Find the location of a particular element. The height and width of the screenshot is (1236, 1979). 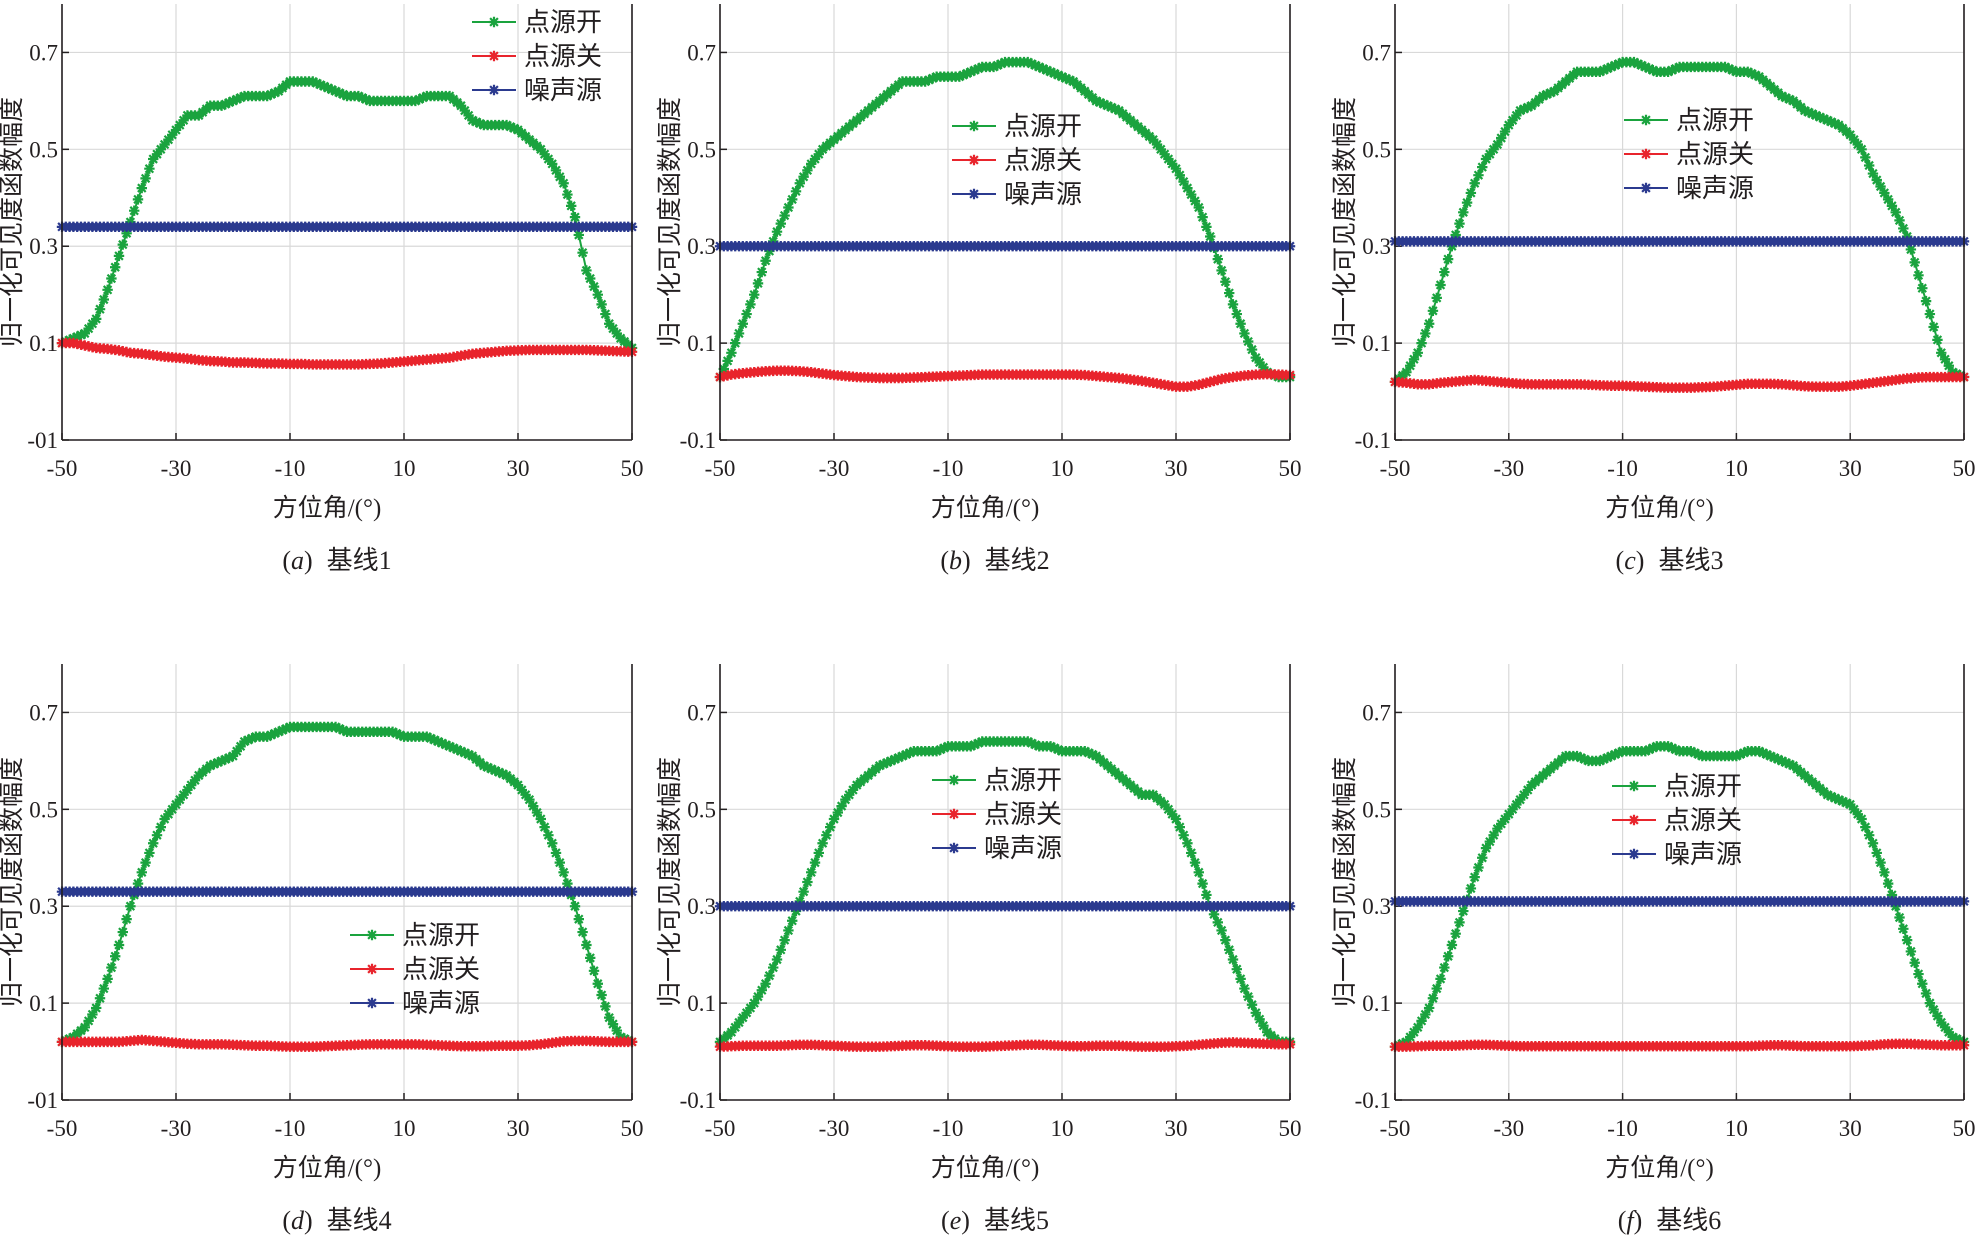

y-tick-label: 0.3 is located at coordinates (43, 906).